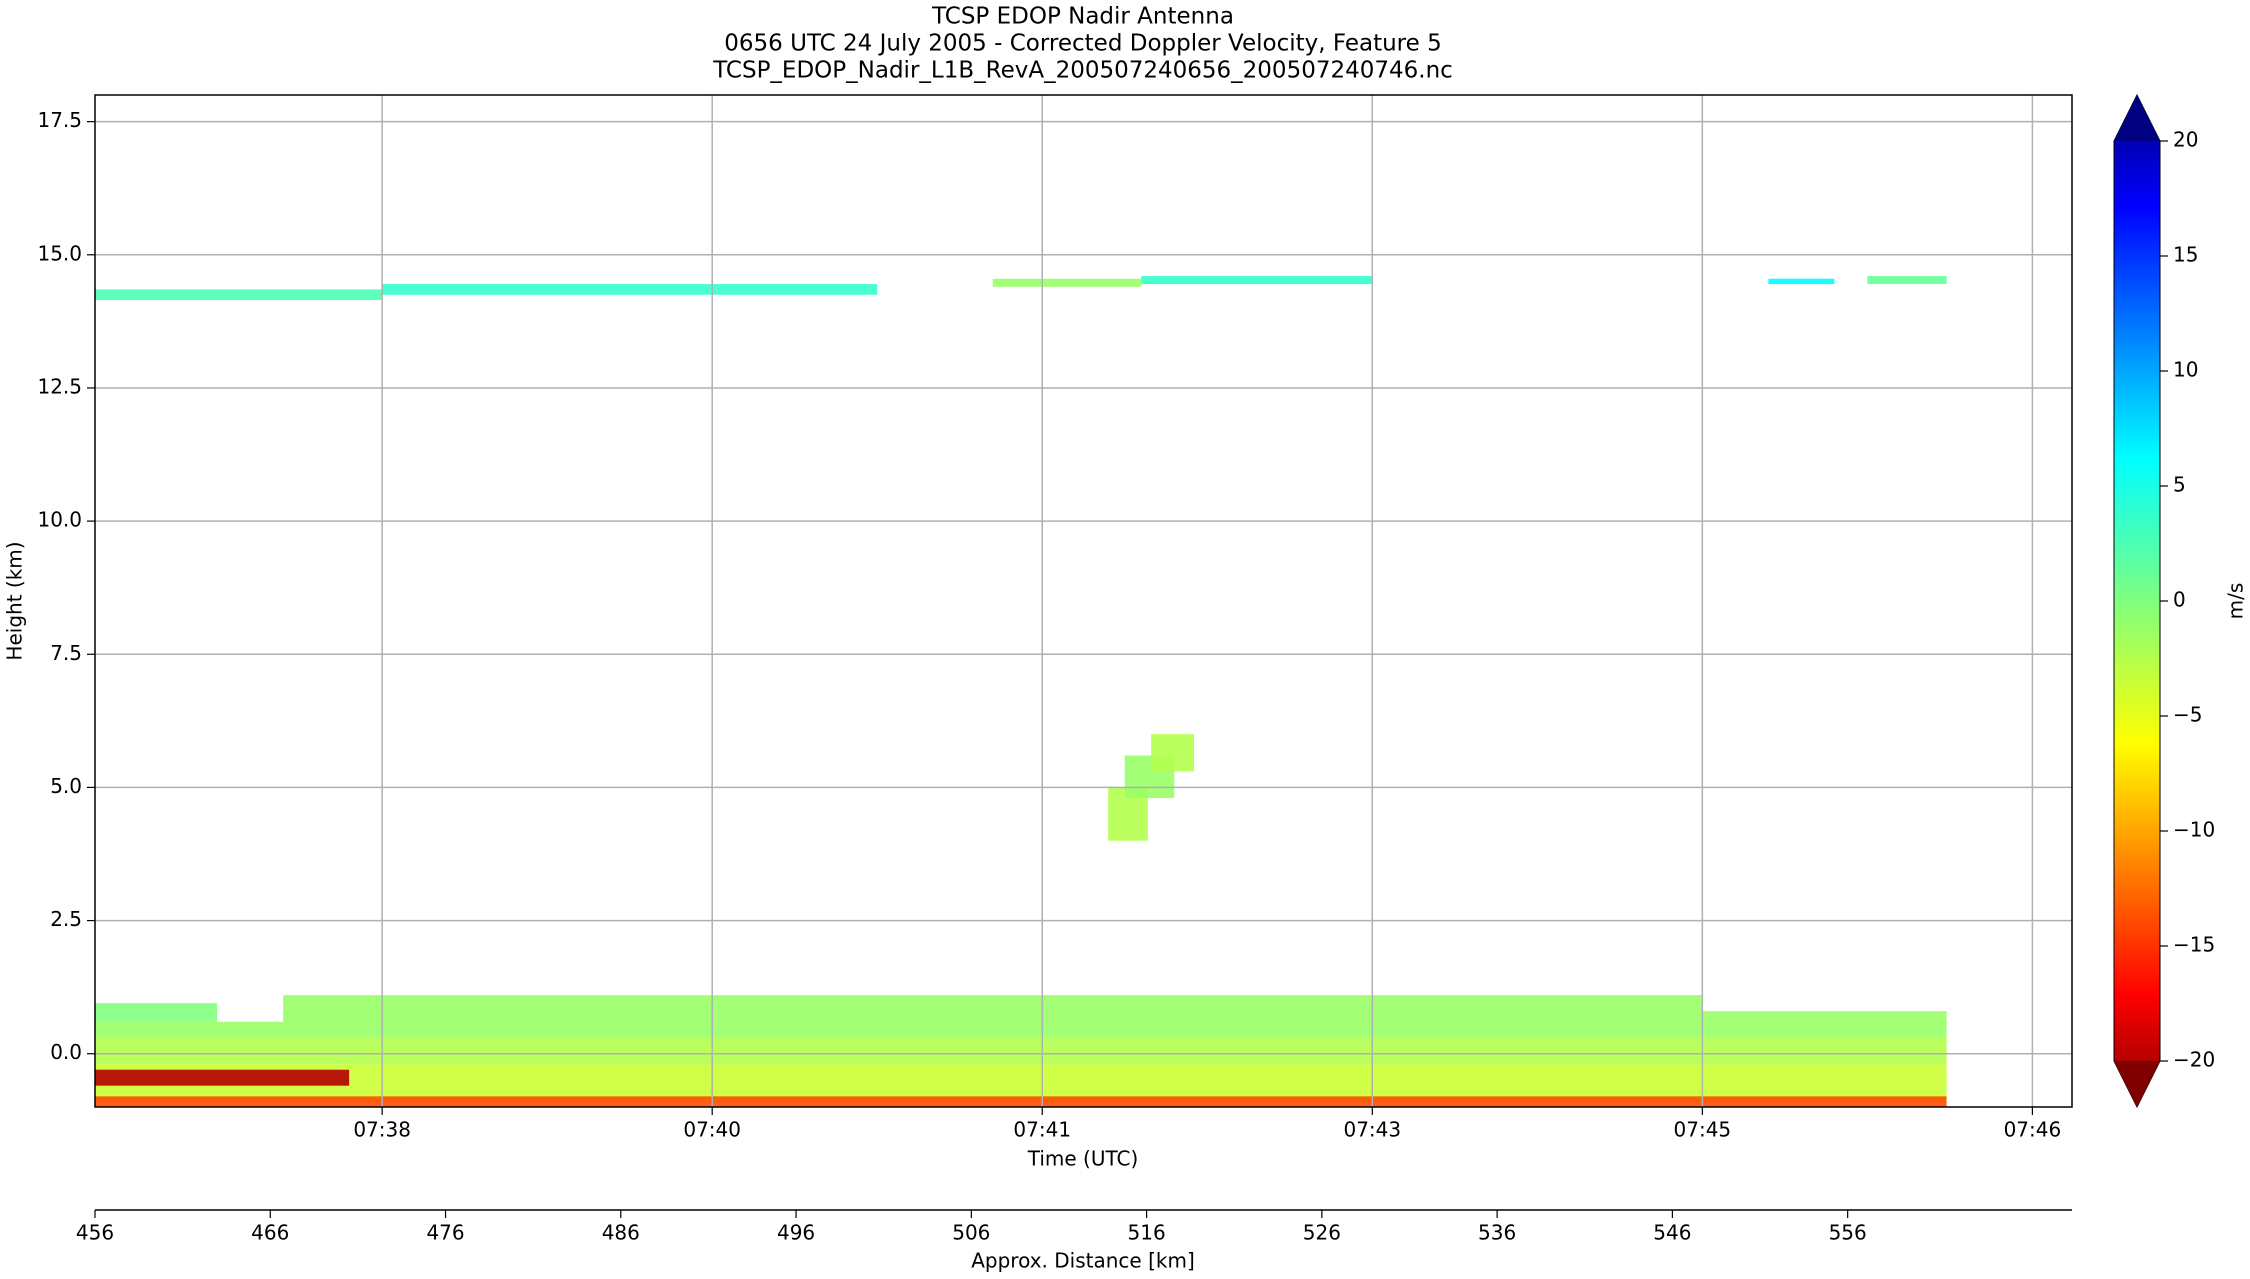  What do you see at coordinates (1083, 1159) in the screenshot?
I see `x-axis-label: Time (UTC)` at bounding box center [1083, 1159].